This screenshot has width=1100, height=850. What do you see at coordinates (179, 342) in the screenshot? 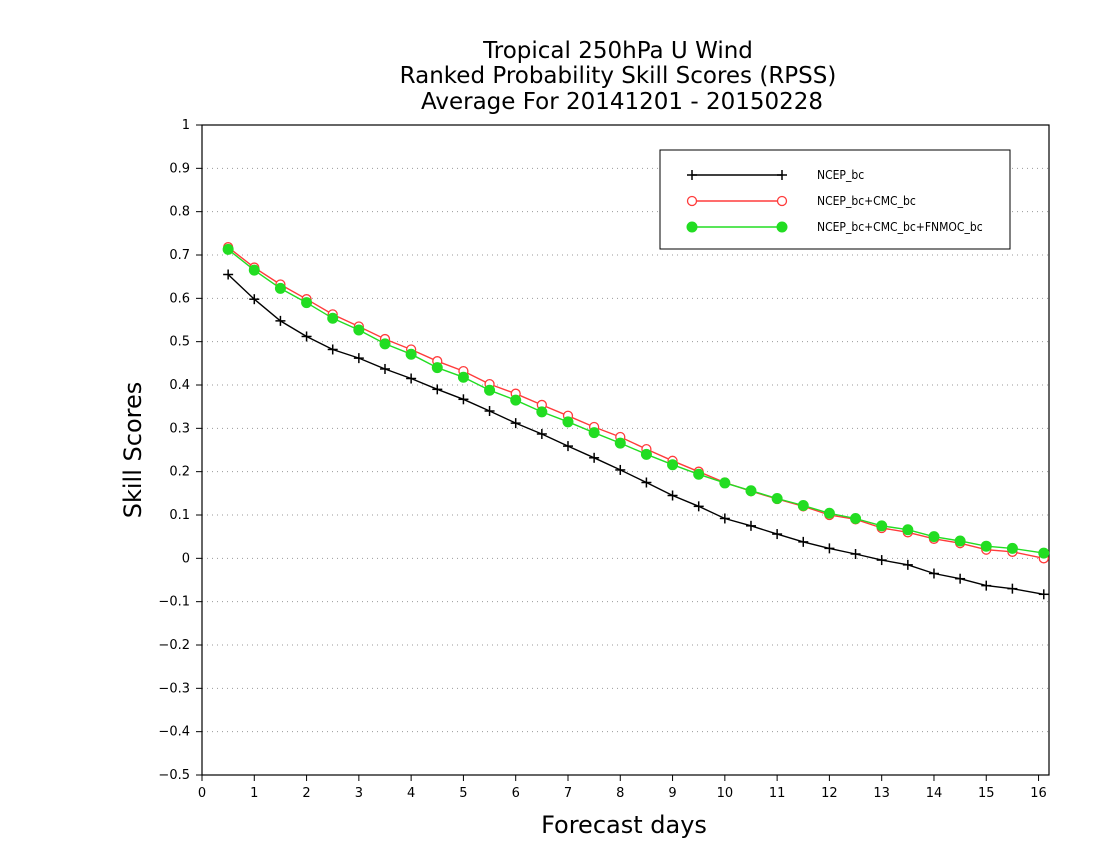
I see `y-tick-label-5: 0.5` at bounding box center [179, 342].